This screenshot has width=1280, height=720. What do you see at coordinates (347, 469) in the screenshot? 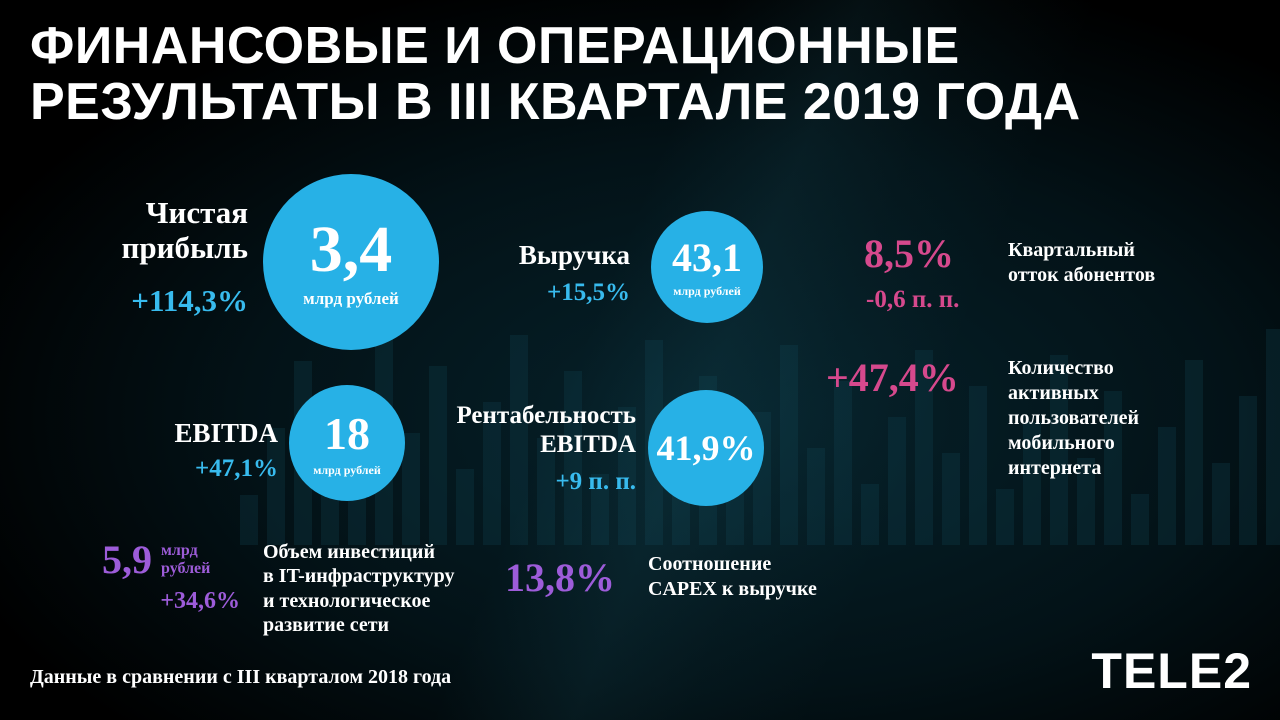
I see `ebitda-unit: млрд рублей` at bounding box center [347, 469].